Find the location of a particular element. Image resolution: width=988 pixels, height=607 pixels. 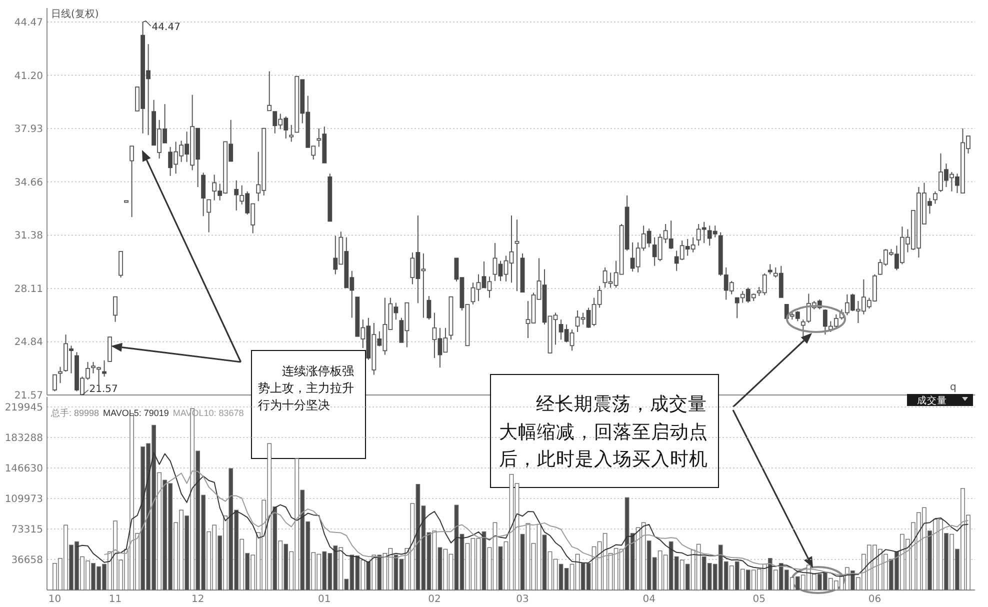

y-tick-label: 36658 is located at coordinates (27, 560).